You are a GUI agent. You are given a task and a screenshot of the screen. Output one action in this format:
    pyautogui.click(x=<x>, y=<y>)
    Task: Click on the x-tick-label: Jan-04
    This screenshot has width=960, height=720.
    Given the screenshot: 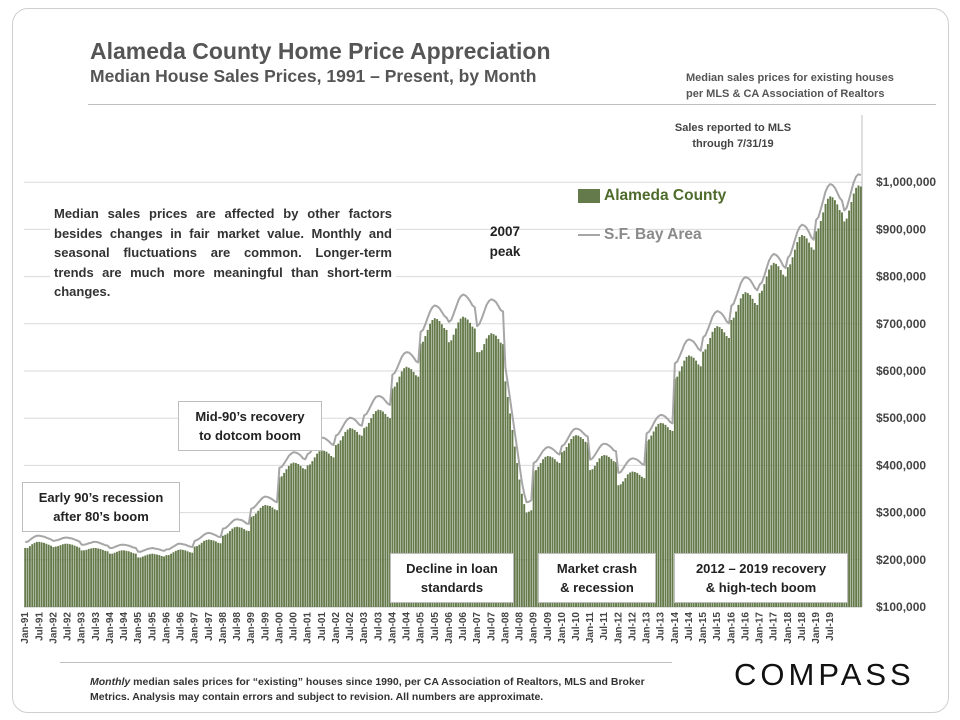 What is the action you would take?
    pyautogui.click(x=392, y=628)
    